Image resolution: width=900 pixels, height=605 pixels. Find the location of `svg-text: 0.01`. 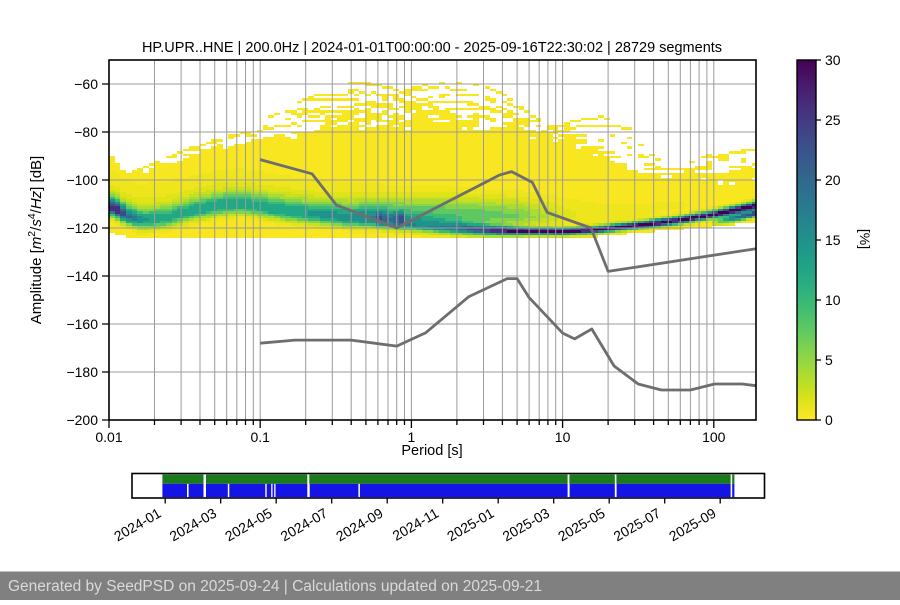

svg-text: 0.01 is located at coordinates (108, 437).